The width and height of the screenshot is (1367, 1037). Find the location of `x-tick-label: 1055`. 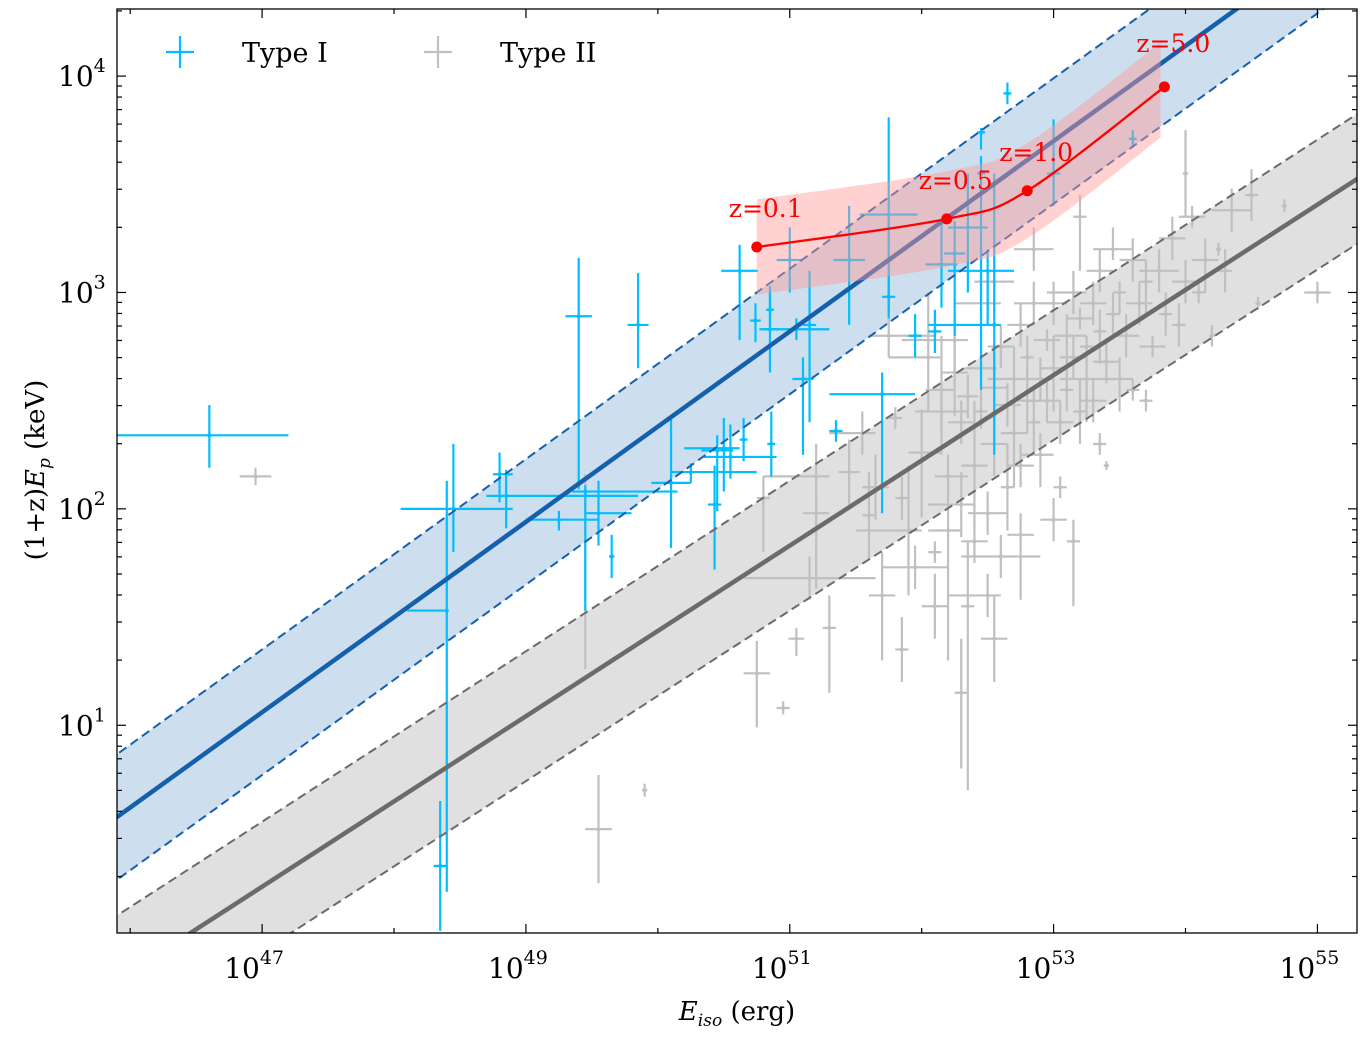

x-tick-label: 1055 is located at coordinates (1310, 966).